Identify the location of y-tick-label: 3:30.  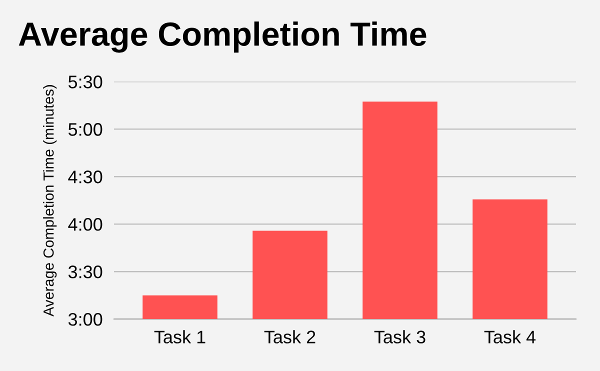
(85, 272).